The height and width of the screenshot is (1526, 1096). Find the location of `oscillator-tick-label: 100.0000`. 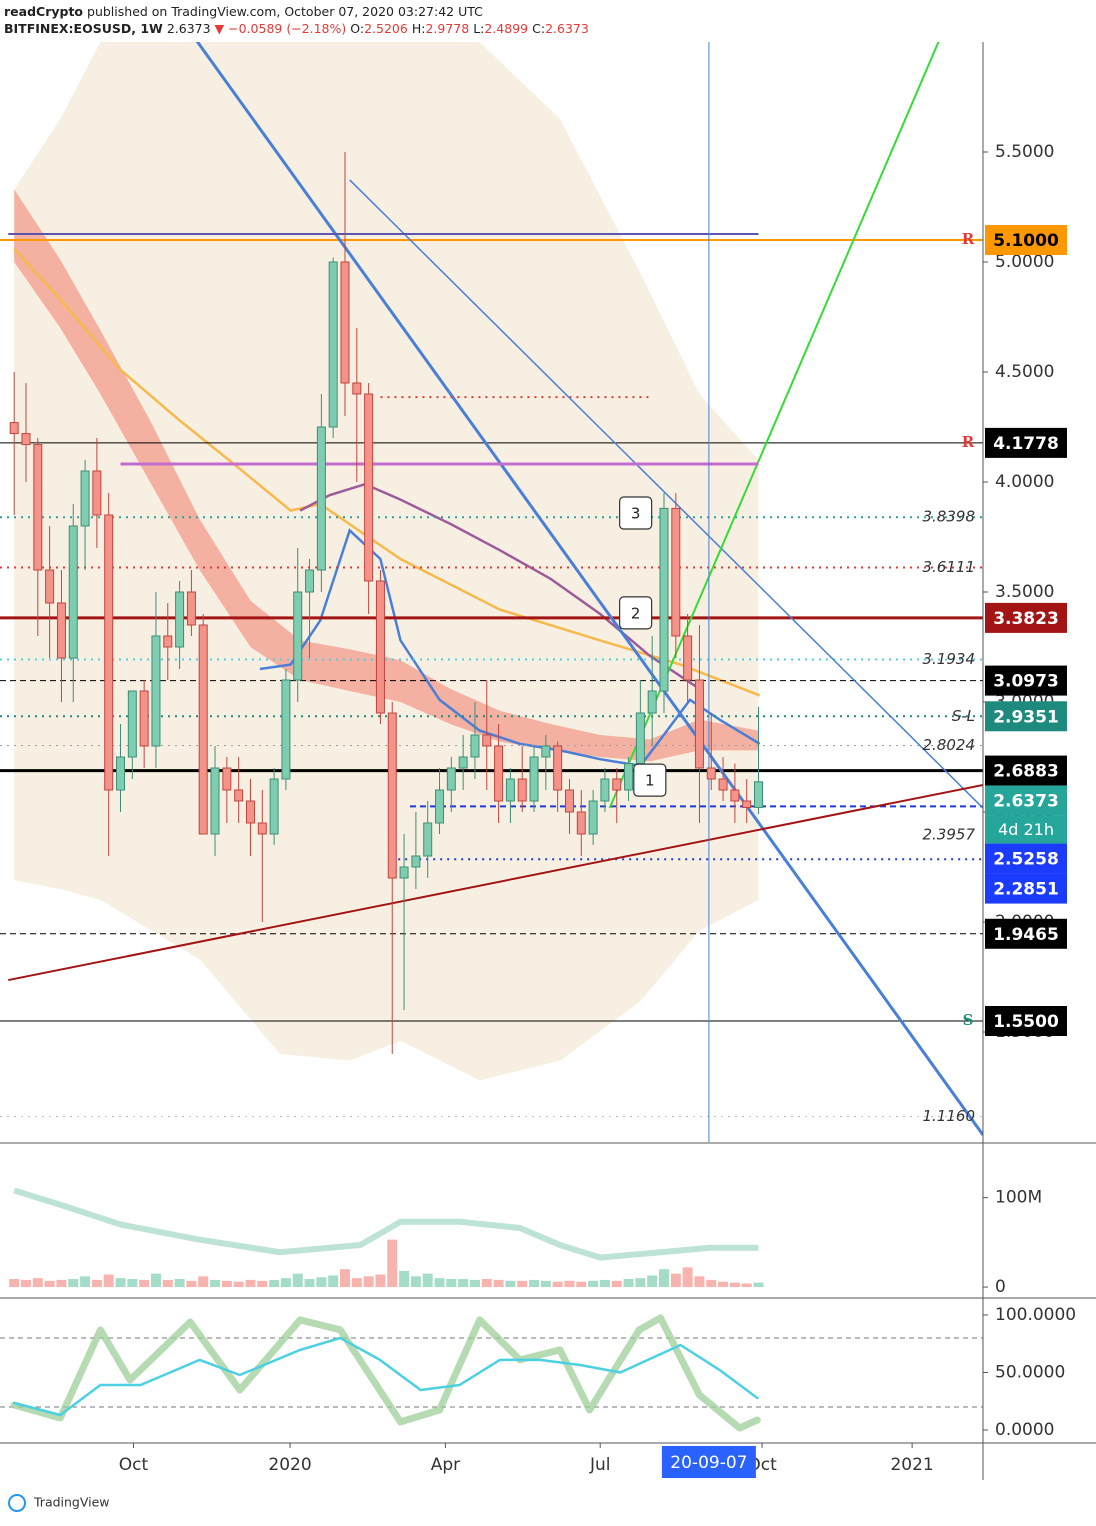

oscillator-tick-label: 100.0000 is located at coordinates (1035, 1315).